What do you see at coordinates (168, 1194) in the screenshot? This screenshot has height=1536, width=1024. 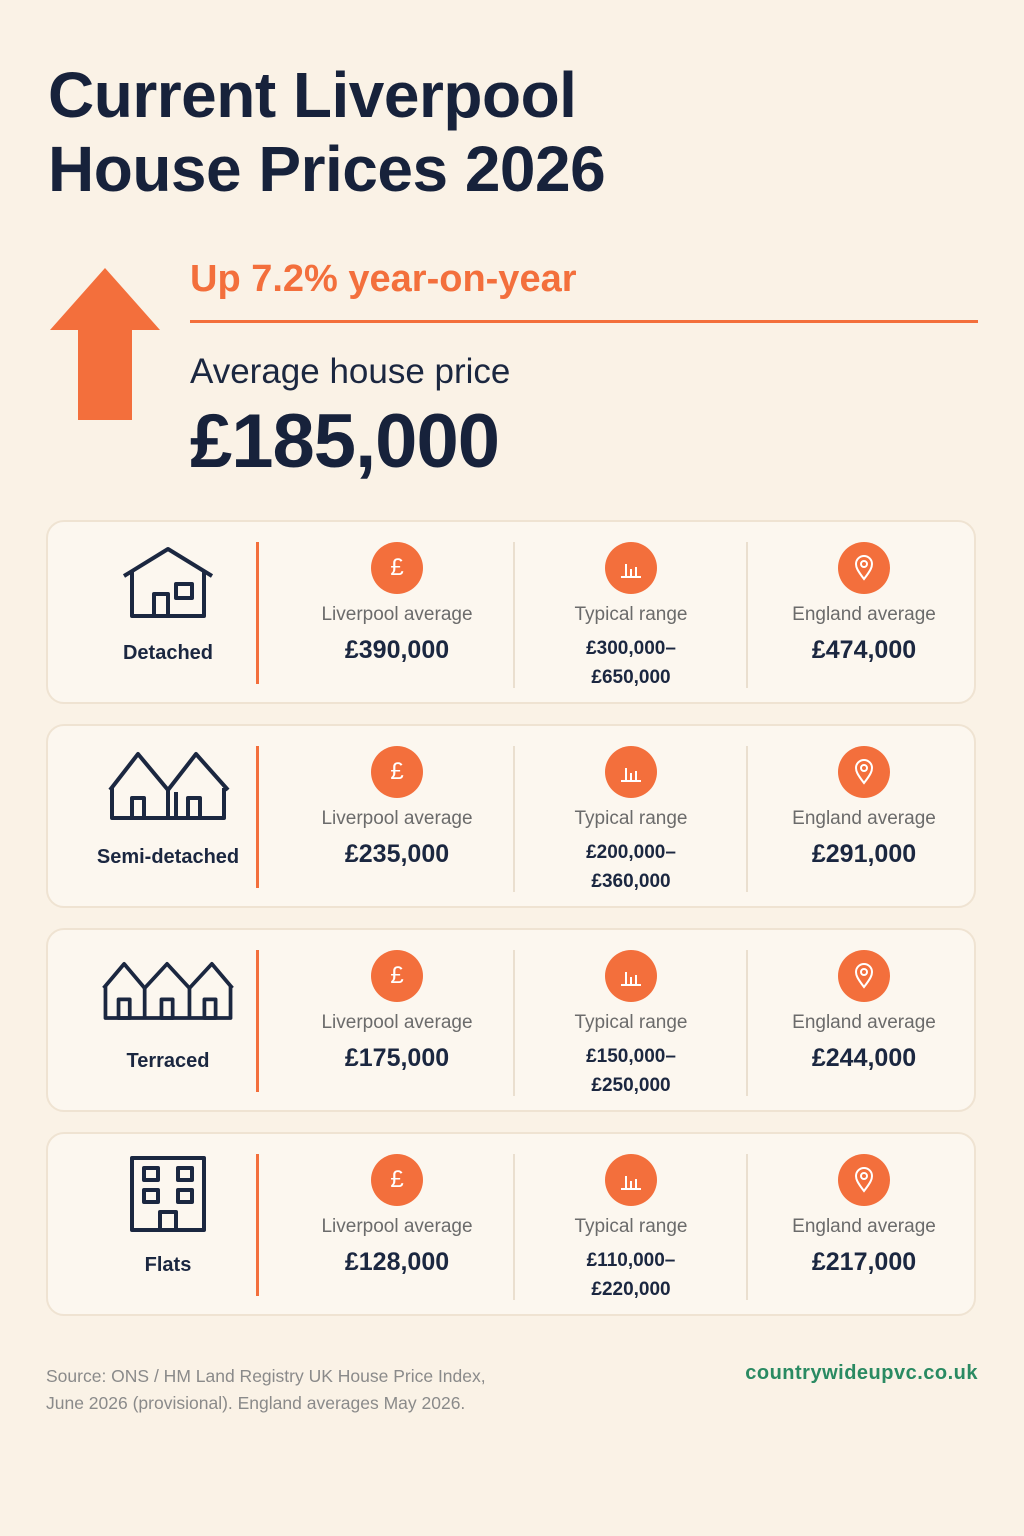 I see `flats-building-icon` at bounding box center [168, 1194].